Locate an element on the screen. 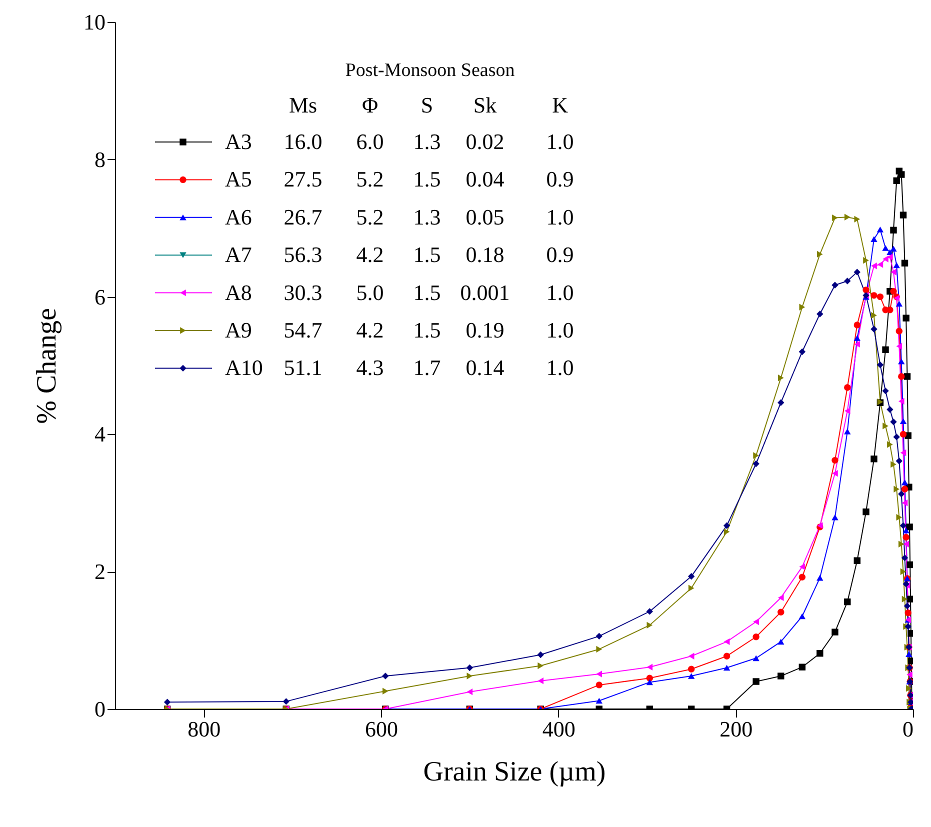  y-tick-label: 10 is located at coordinates (95, 22).